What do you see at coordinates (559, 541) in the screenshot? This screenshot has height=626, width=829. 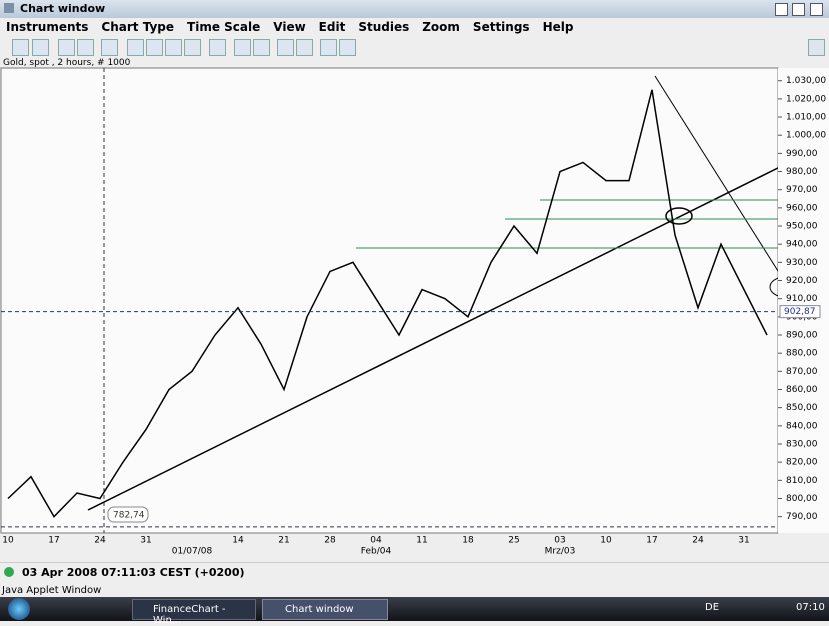 I see `x-tick-label: 03` at bounding box center [559, 541].